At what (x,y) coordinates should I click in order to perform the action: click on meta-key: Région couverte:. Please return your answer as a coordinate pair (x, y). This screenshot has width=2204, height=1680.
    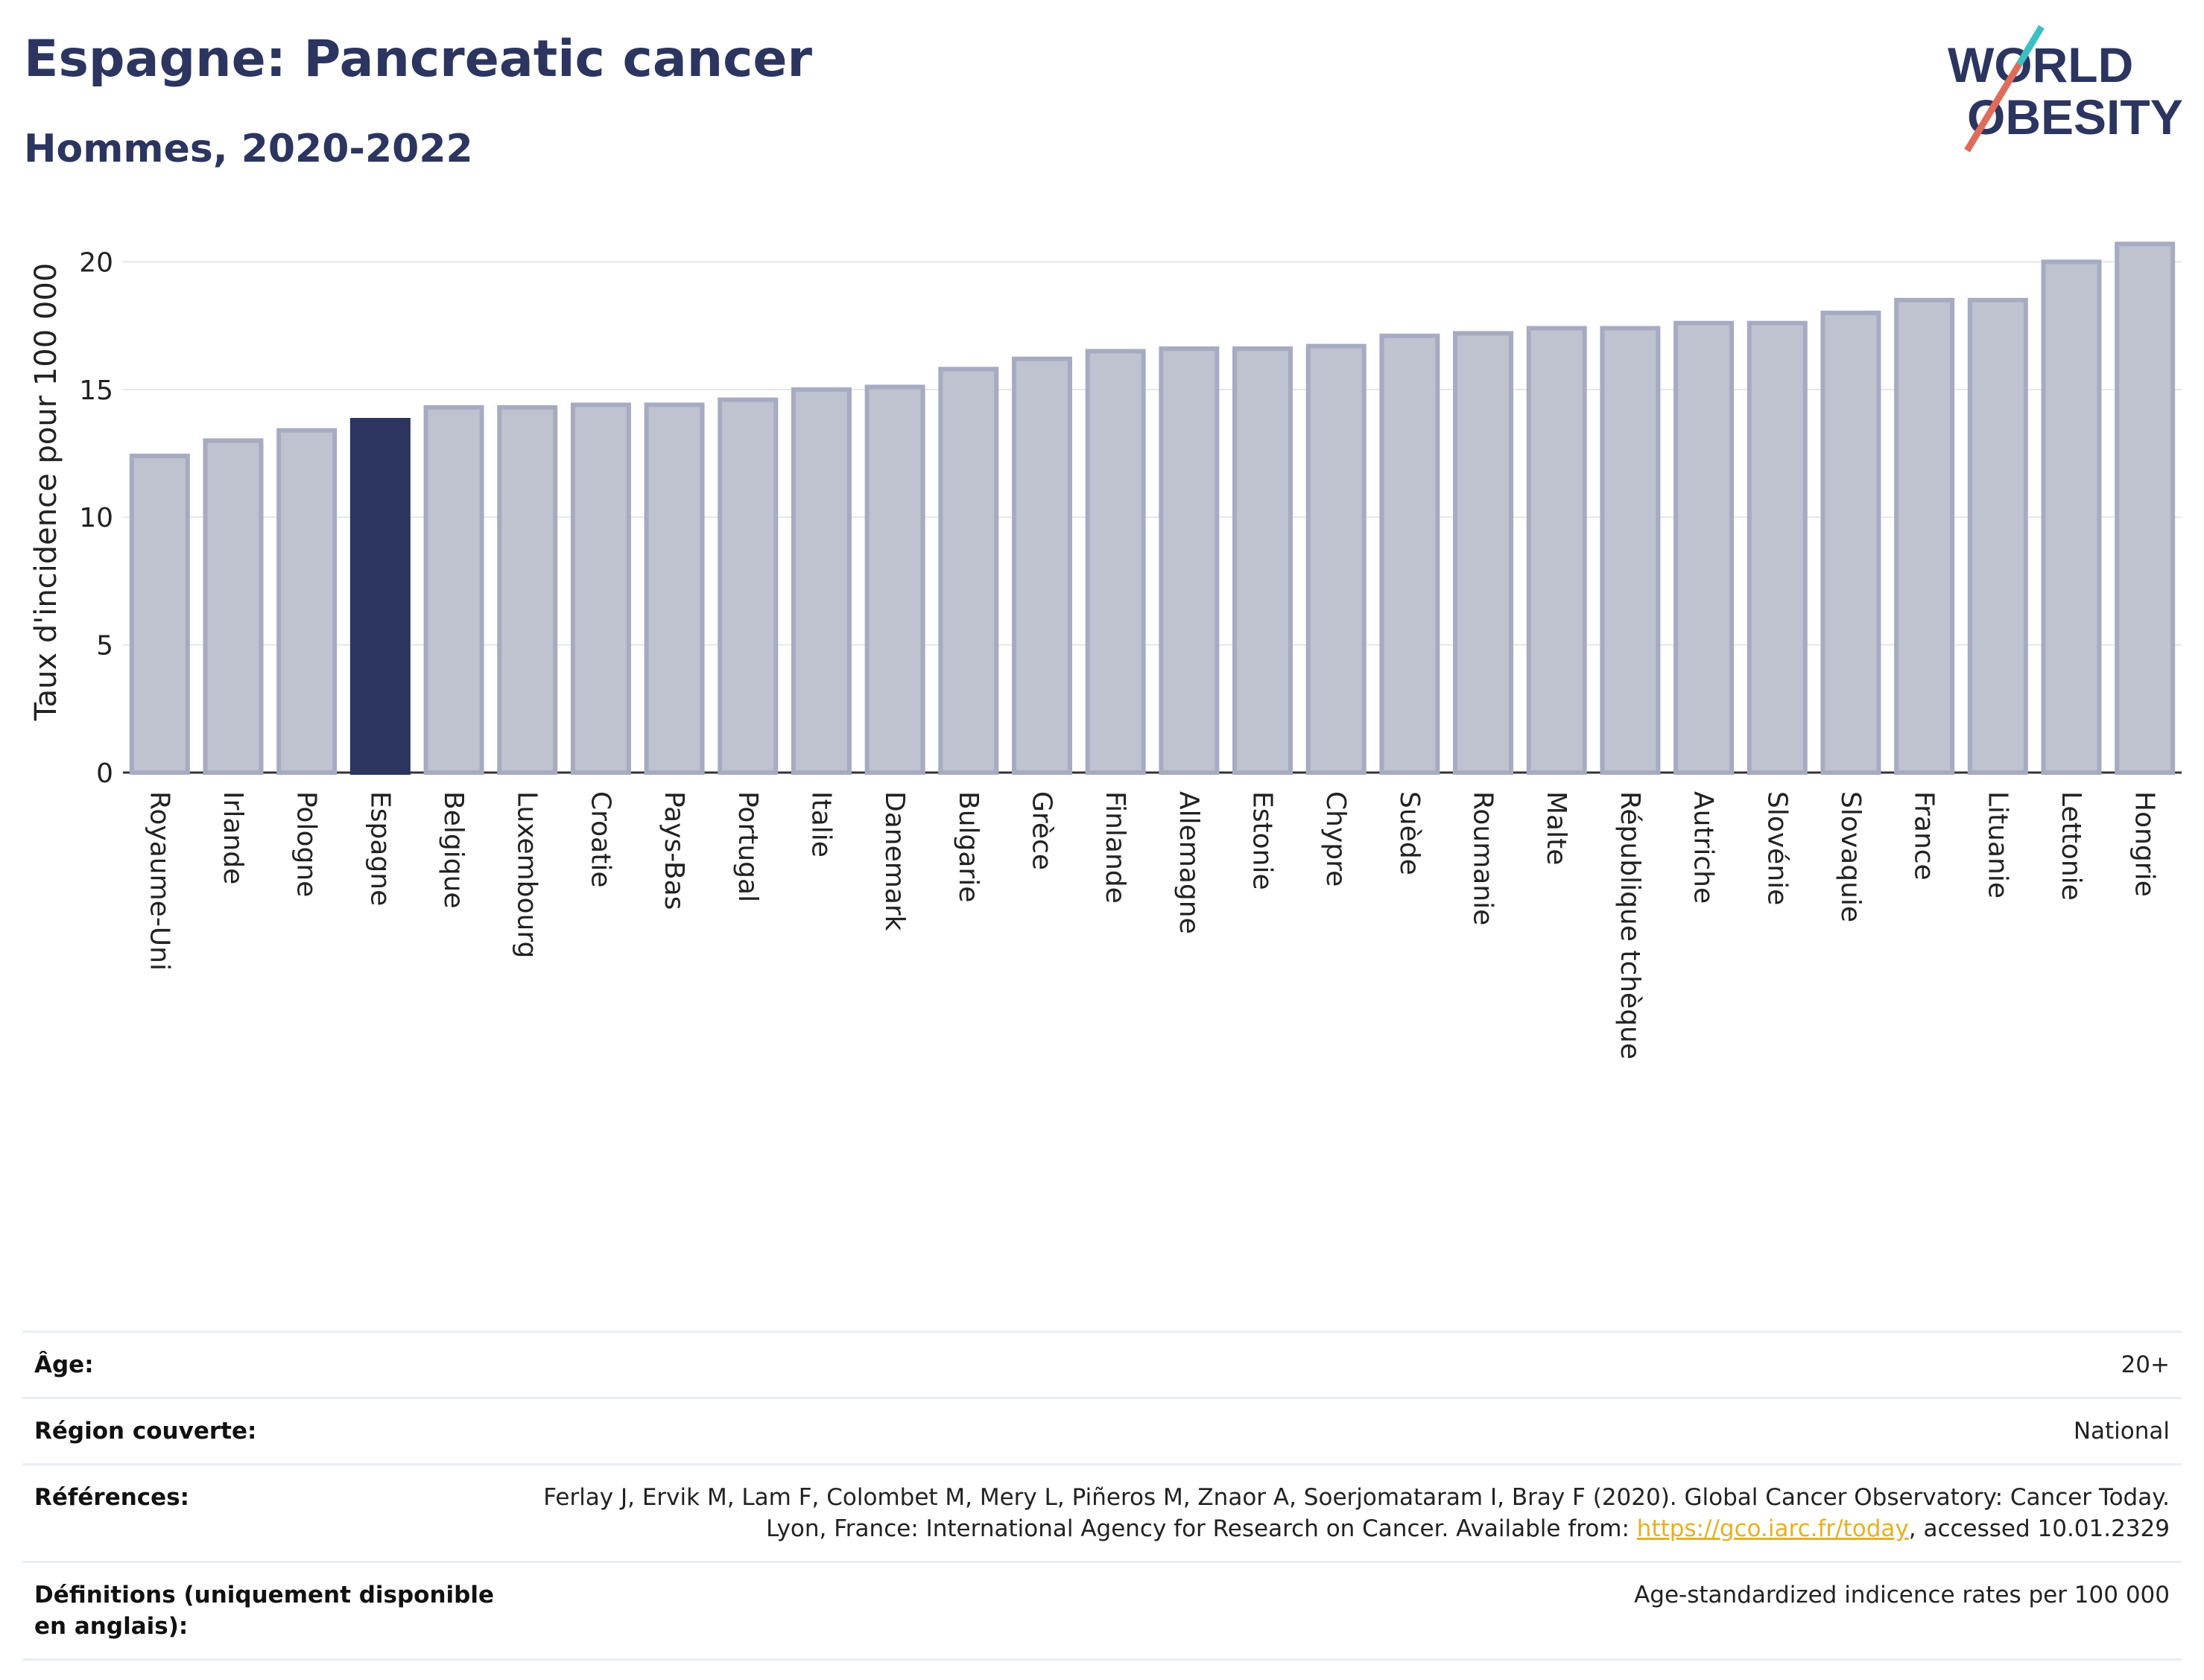
    Looking at the image, I should click on (145, 1431).